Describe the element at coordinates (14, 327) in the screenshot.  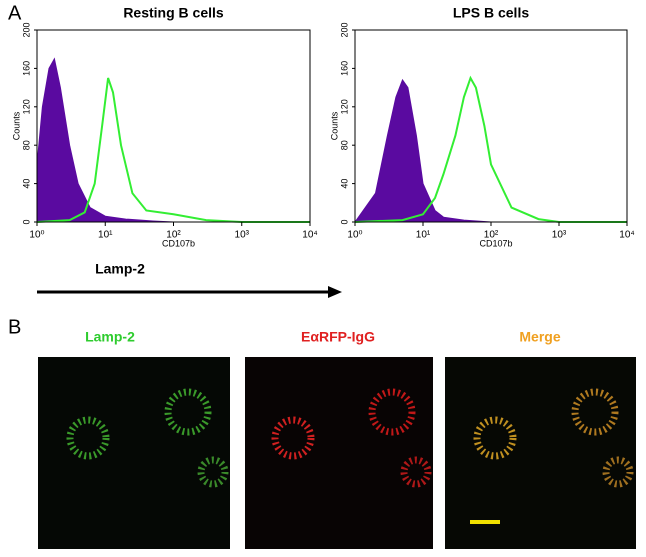
I see `panel-label: B` at that location.